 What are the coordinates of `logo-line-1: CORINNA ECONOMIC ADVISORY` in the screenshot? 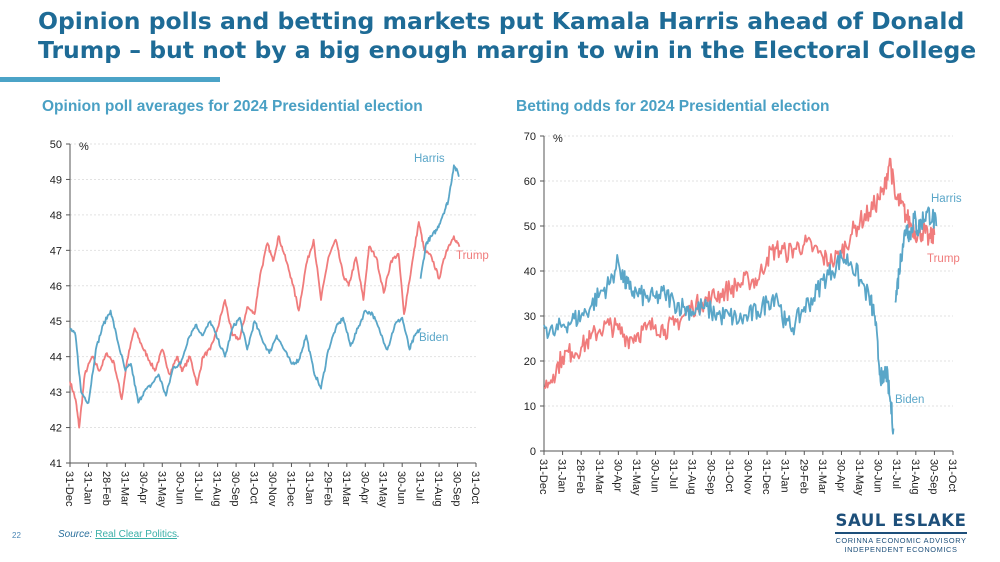 It's located at (901, 540).